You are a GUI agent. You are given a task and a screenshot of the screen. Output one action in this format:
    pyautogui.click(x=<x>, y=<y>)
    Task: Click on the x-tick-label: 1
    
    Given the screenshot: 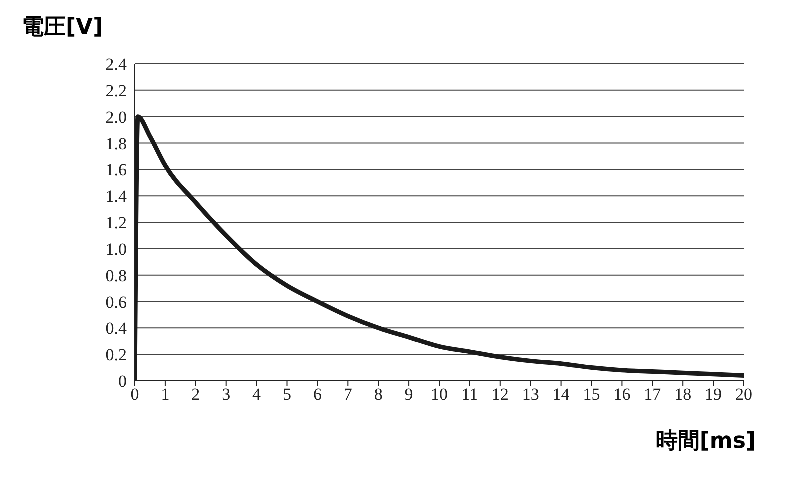 What is the action you would take?
    pyautogui.click(x=165, y=394)
    